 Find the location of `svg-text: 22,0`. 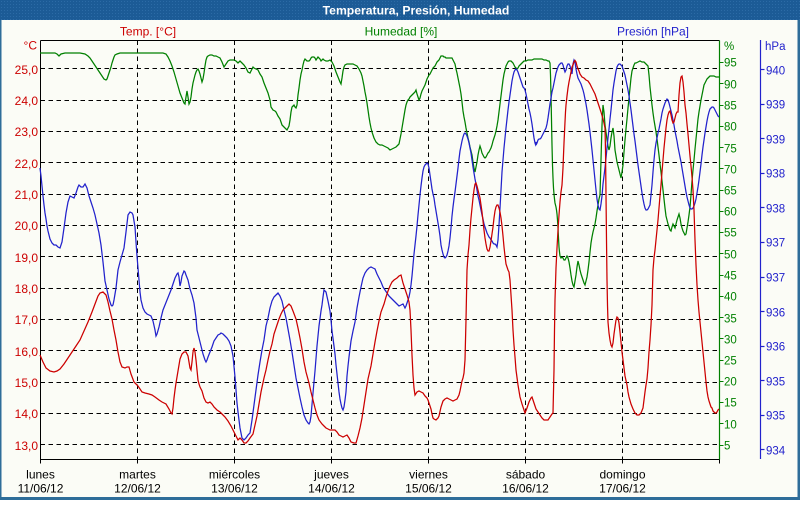

svg-text: 22,0 is located at coordinates (27, 164).